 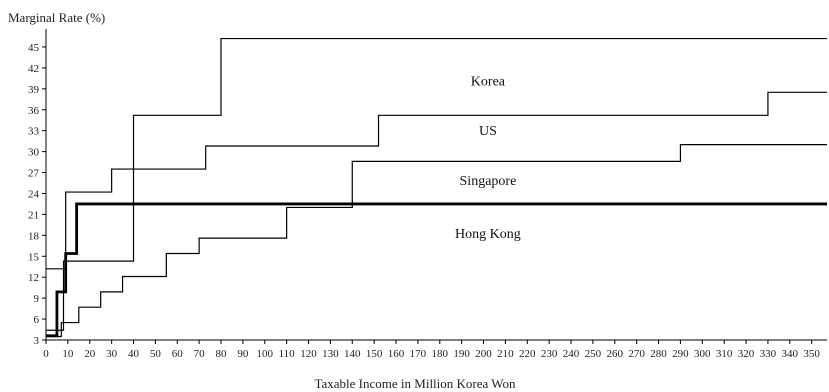 What do you see at coordinates (34, 111) in the screenshot?
I see `y-tick-label: 36` at bounding box center [34, 111].